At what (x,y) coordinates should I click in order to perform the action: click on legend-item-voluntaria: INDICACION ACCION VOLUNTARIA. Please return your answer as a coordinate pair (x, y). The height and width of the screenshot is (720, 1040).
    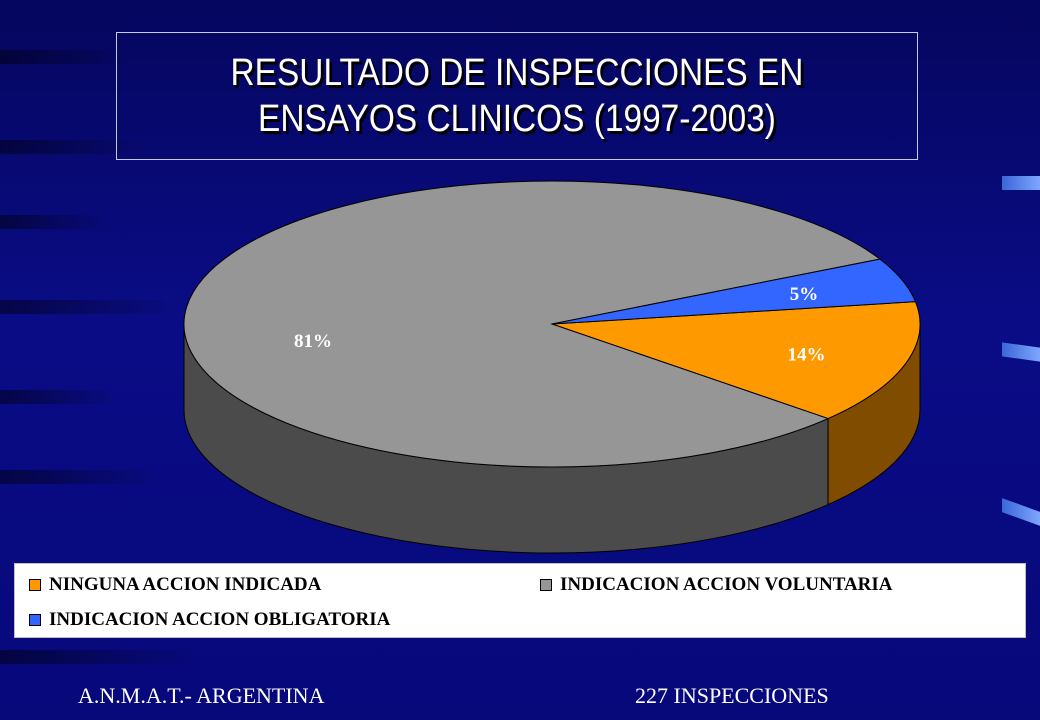
    Looking at the image, I should click on (716, 585).